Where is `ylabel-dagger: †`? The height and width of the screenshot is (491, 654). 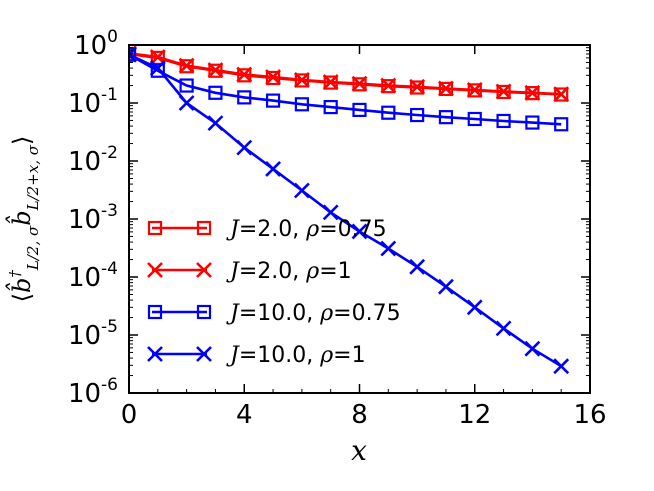 ylabel-dagger: † is located at coordinates (15, 274).